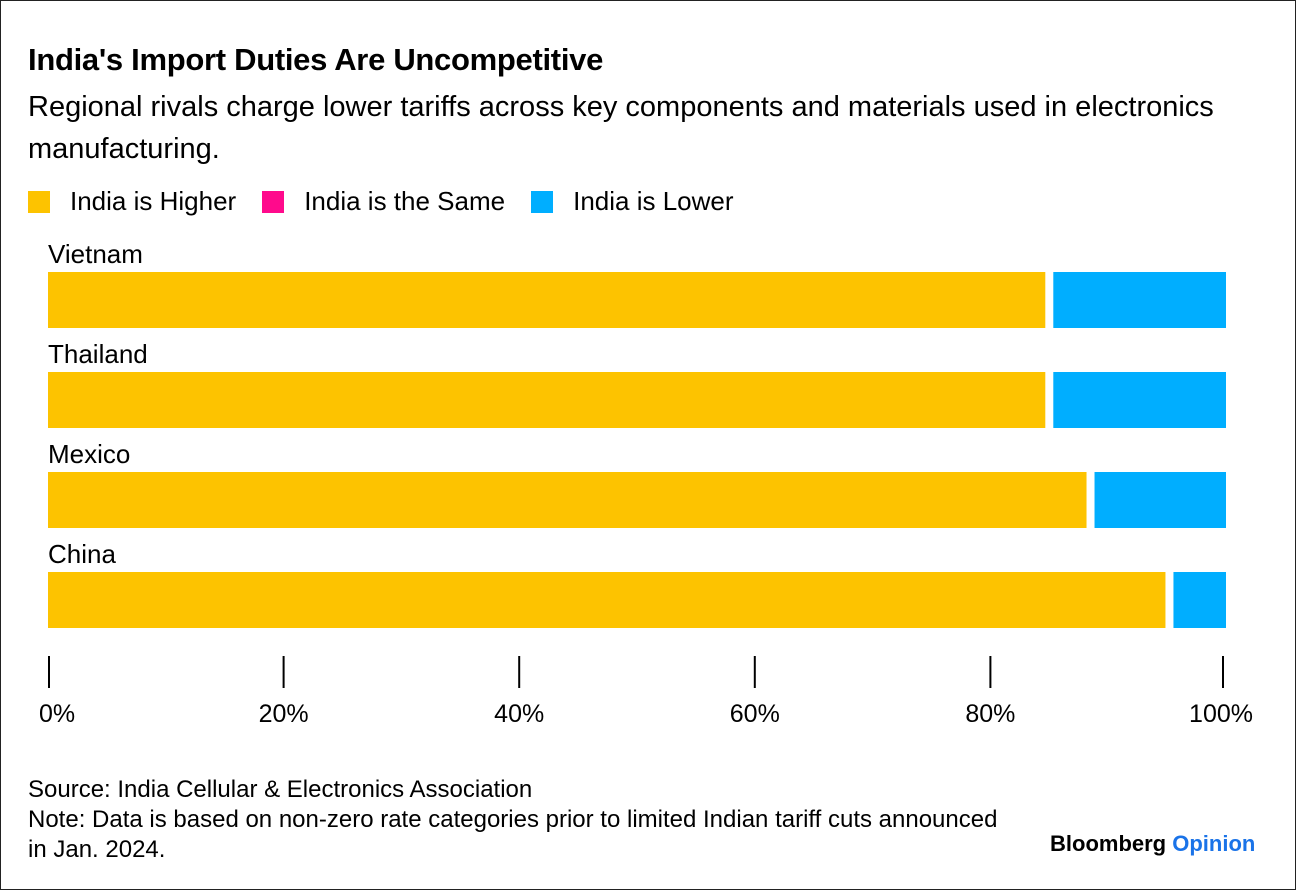  What do you see at coordinates (990, 714) in the screenshot?
I see `x-tick-label-4: 80%` at bounding box center [990, 714].